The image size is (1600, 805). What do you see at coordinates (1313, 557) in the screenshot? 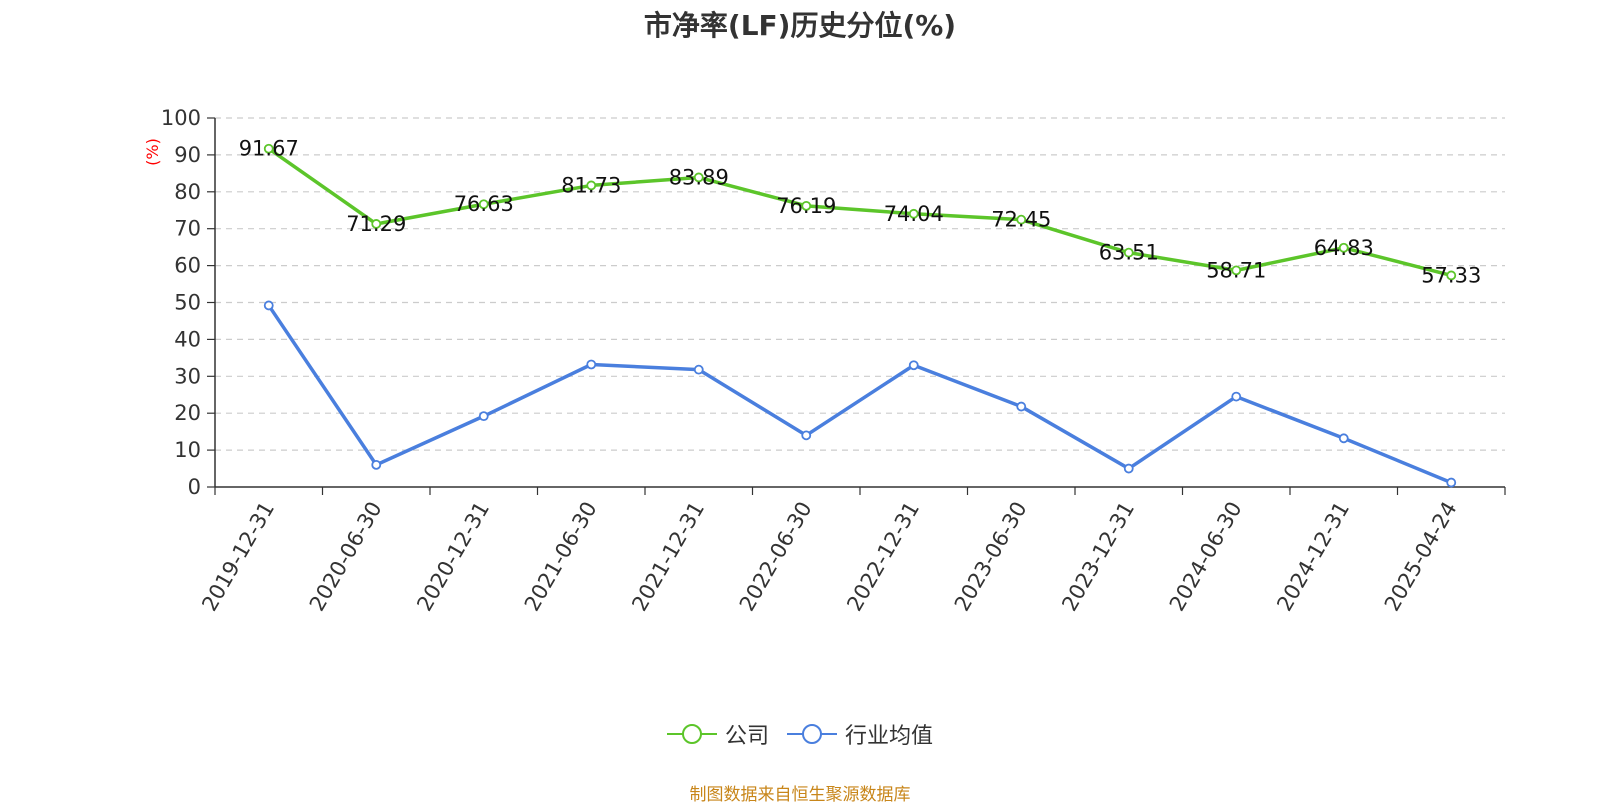
I see `x-tick-label: 2024-12-31` at bounding box center [1313, 557].